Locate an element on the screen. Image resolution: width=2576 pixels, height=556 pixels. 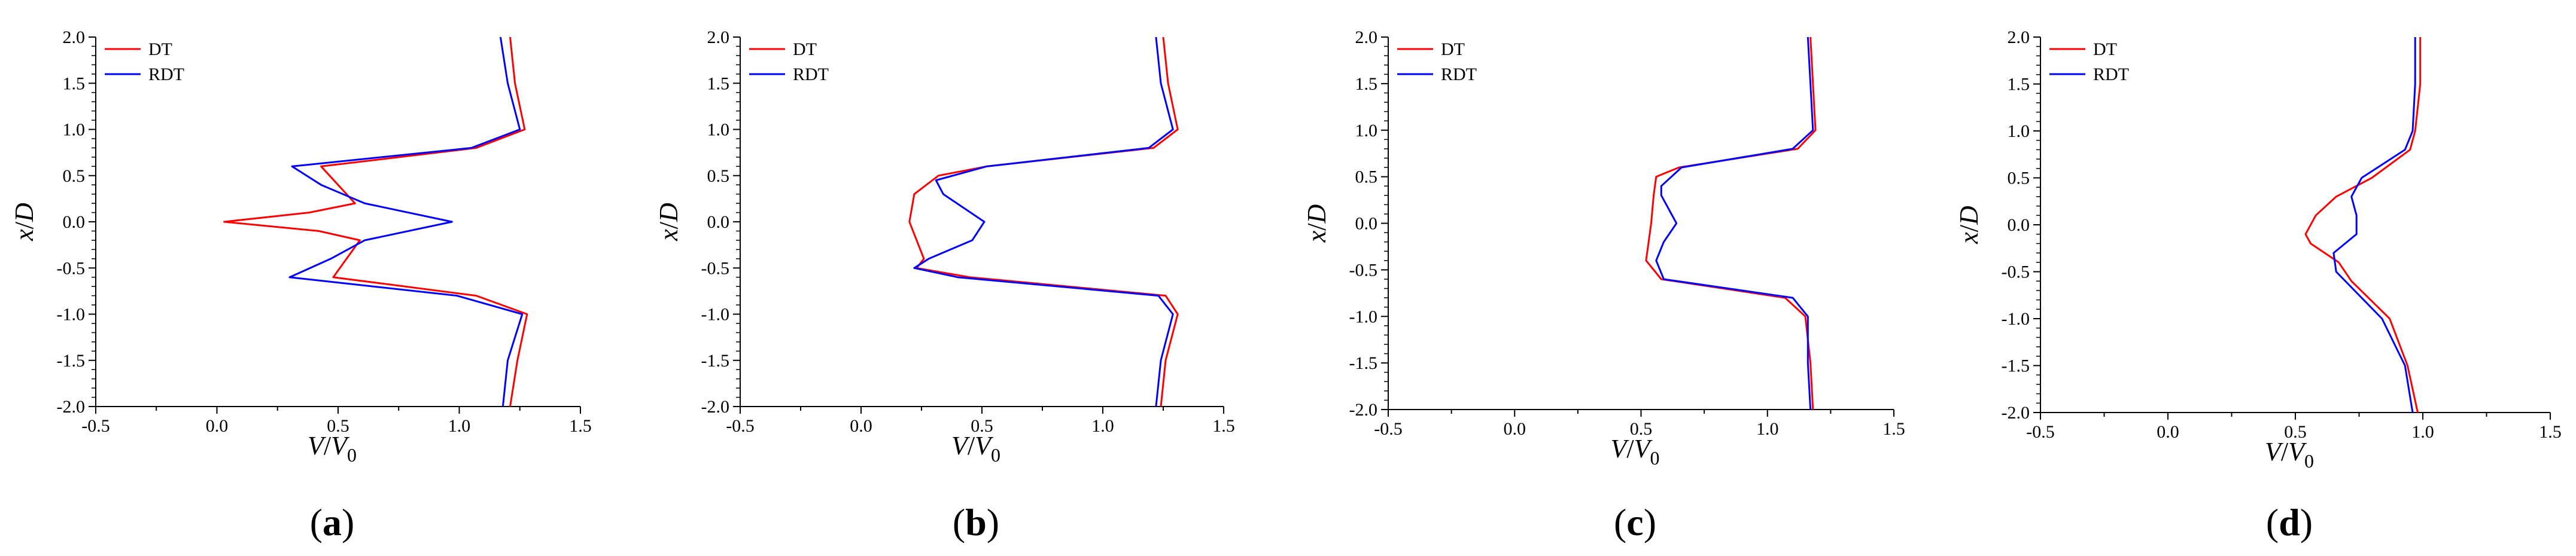
panel-label: (c) is located at coordinates (1635, 522).